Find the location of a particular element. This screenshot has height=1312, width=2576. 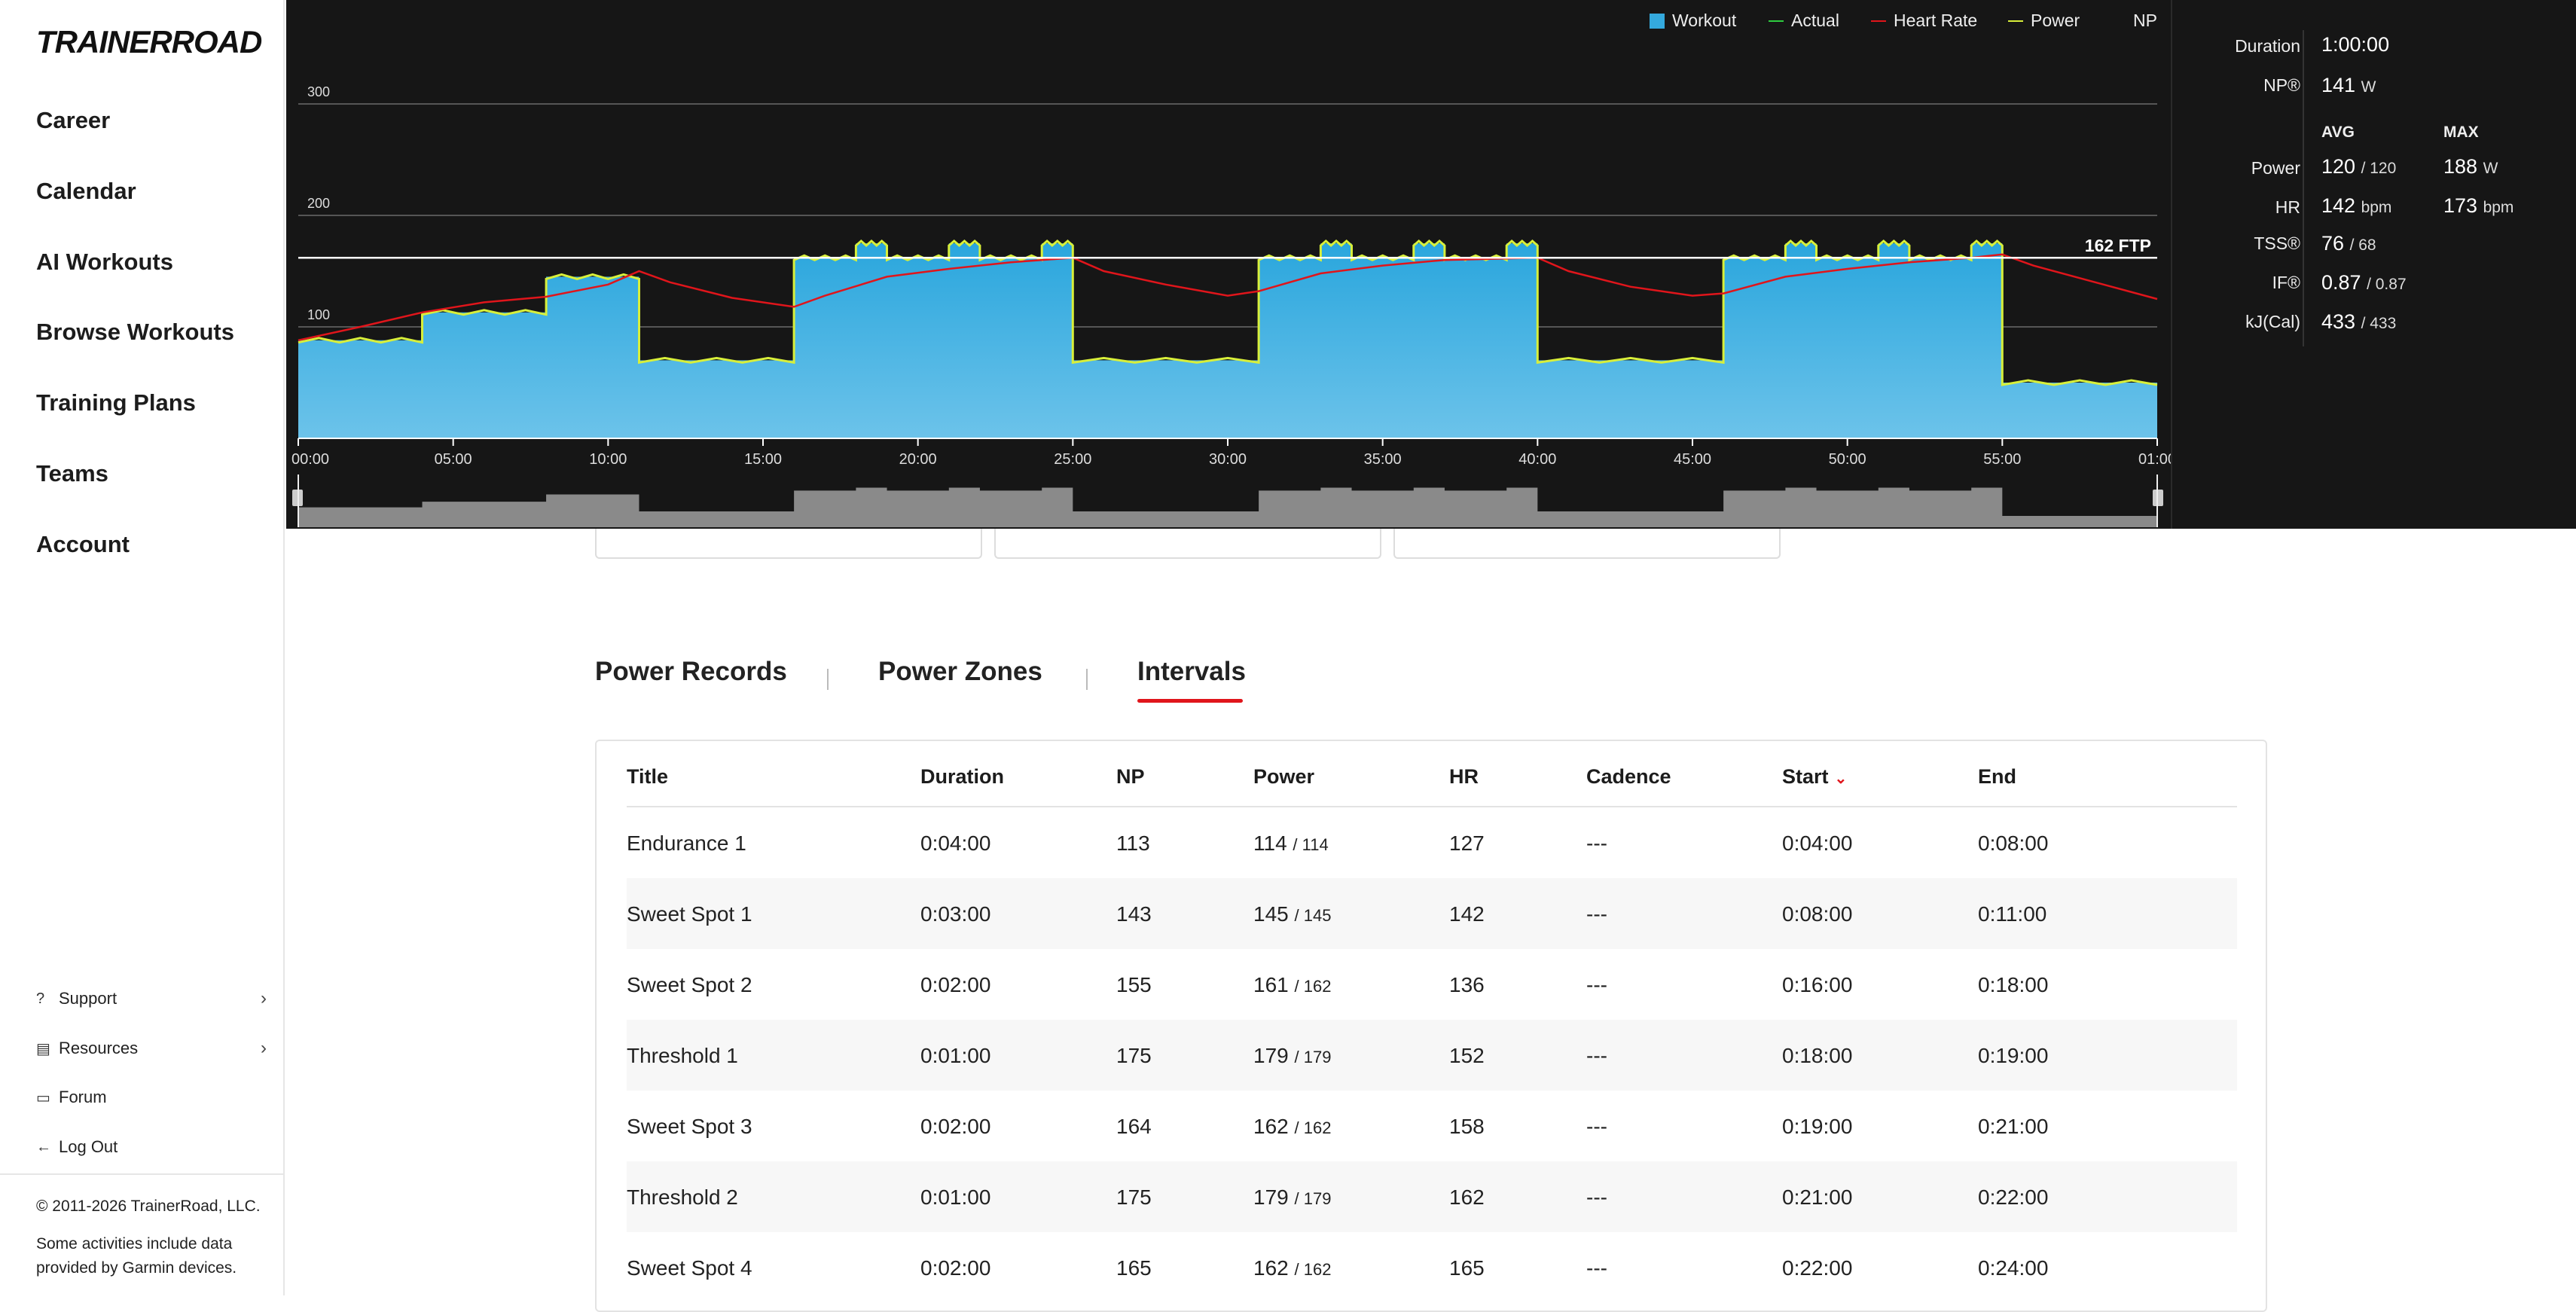

avg-header: AVG is located at coordinates (2338, 132).